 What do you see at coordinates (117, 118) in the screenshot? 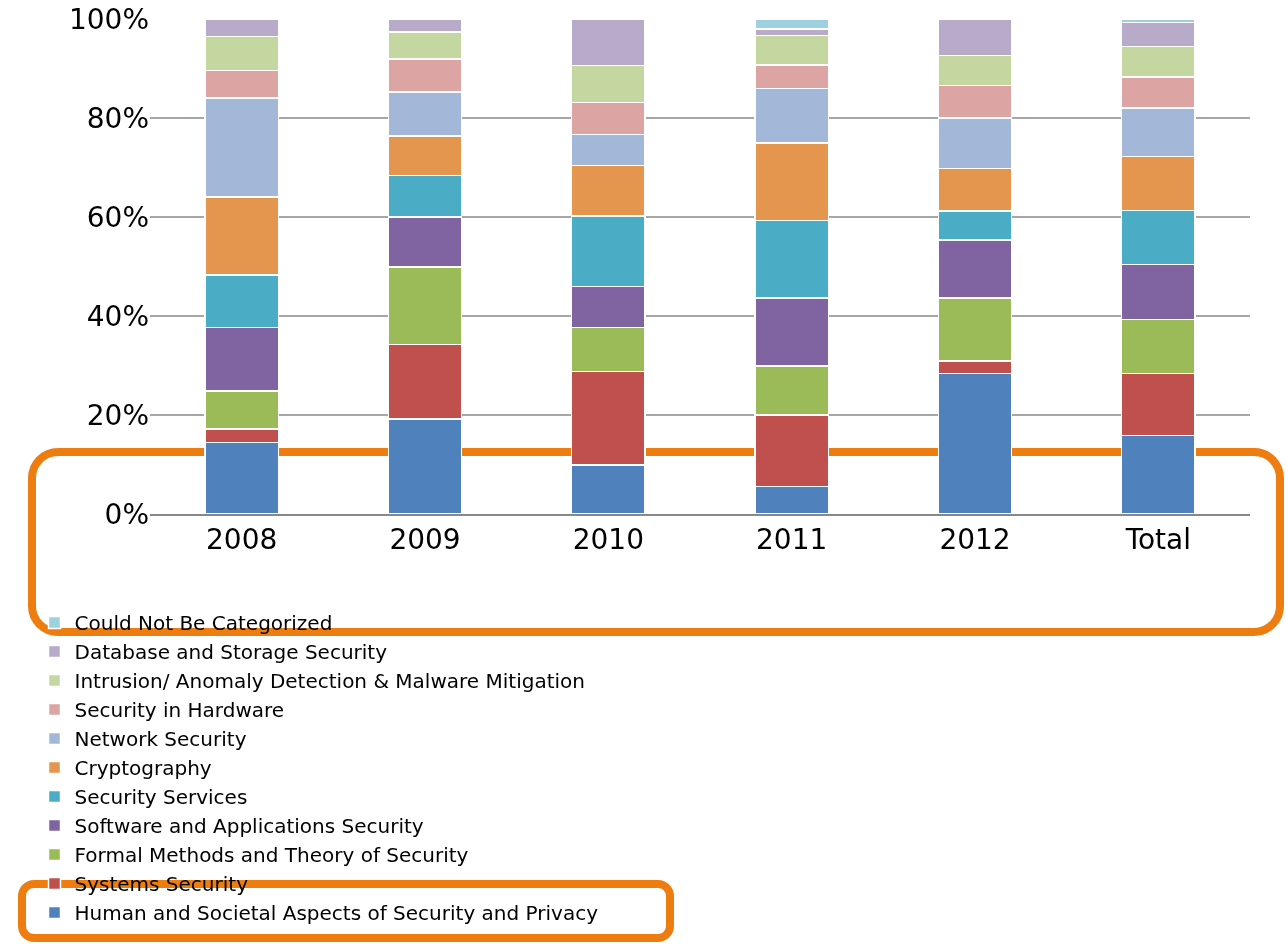
I see `y-tick-label: 80%` at bounding box center [117, 118].